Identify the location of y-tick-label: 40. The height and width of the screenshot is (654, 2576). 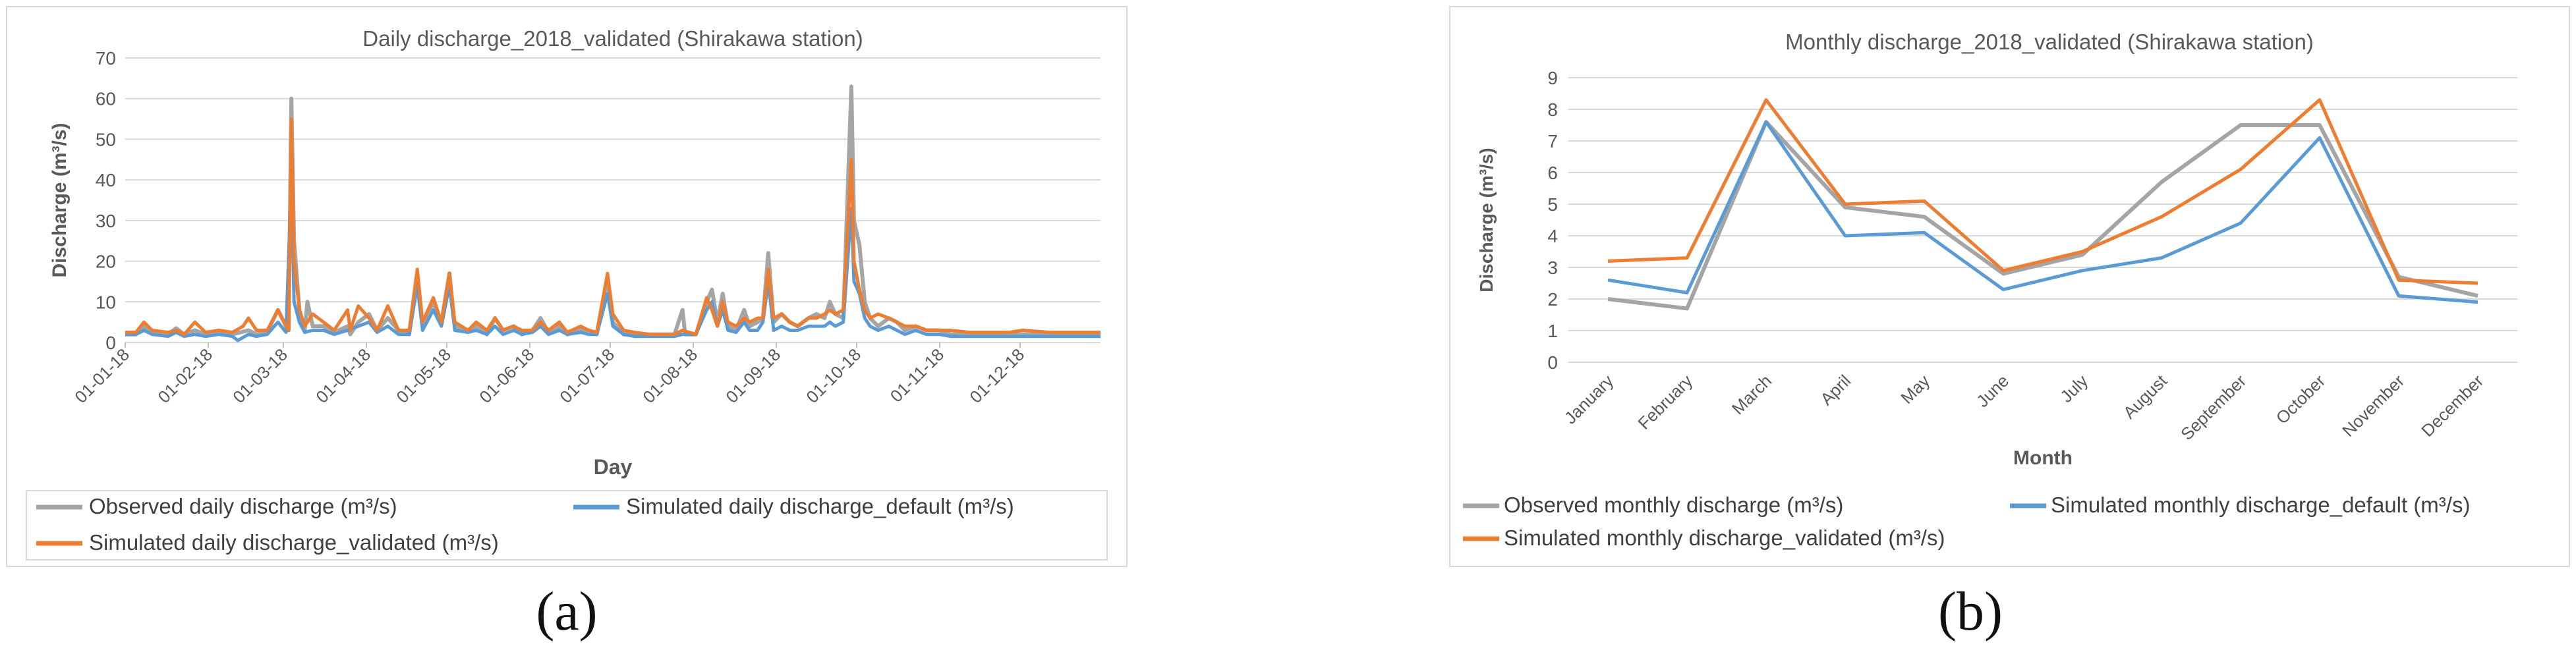
(106, 180).